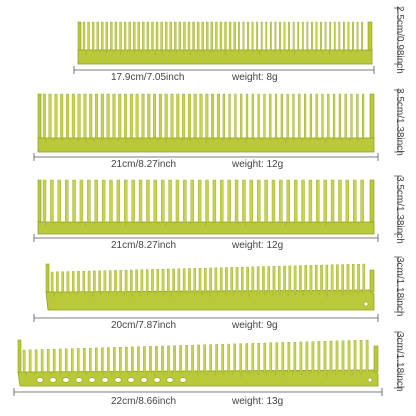 This screenshot has width=416, height=416. I want to click on comb-1-weight-label: weight: 8g, so click(255, 77).